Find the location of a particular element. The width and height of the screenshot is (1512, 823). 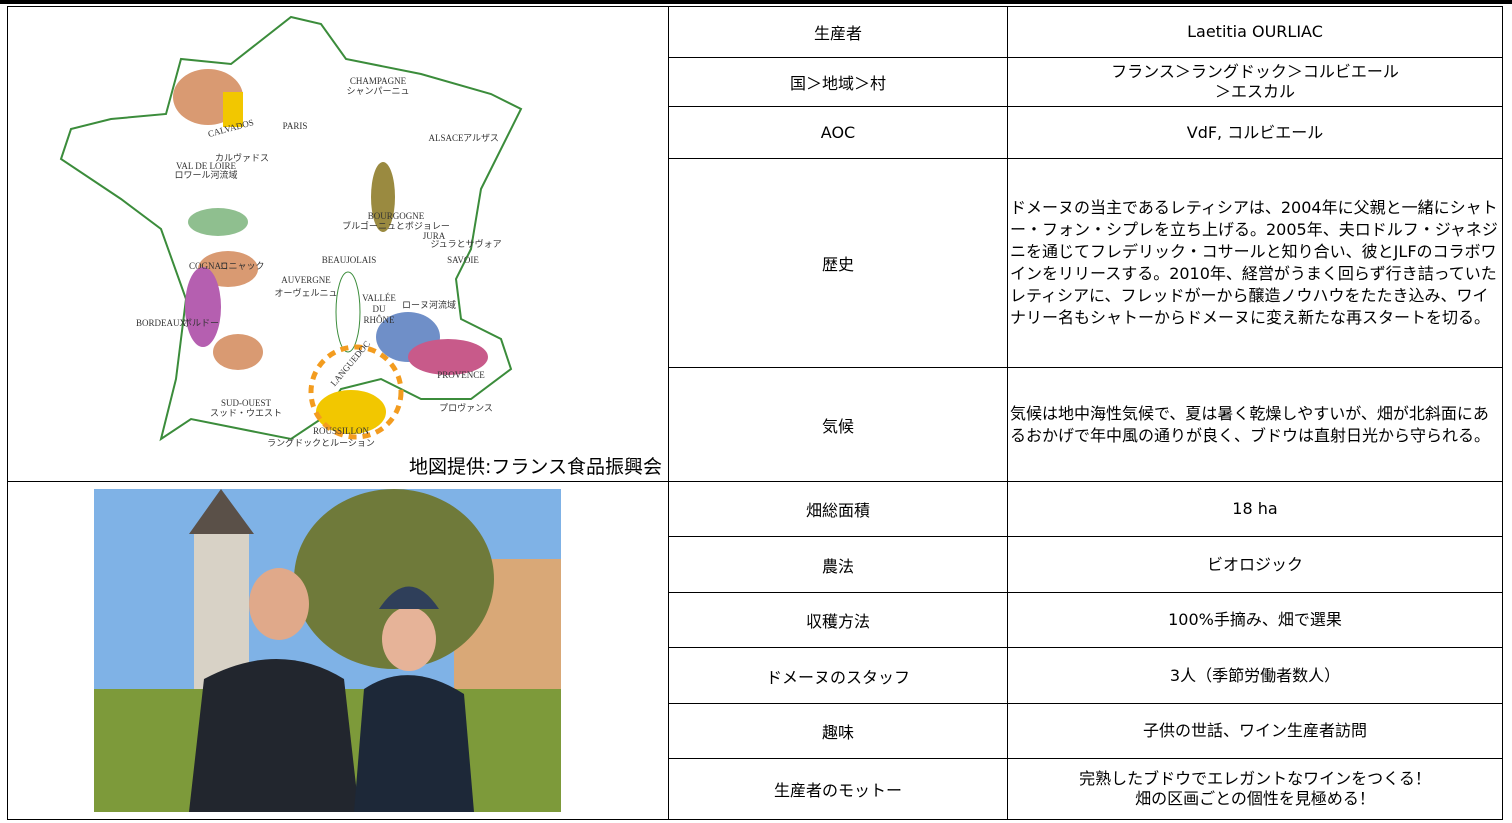

map-label: プロヴァンス is located at coordinates (466, 407).